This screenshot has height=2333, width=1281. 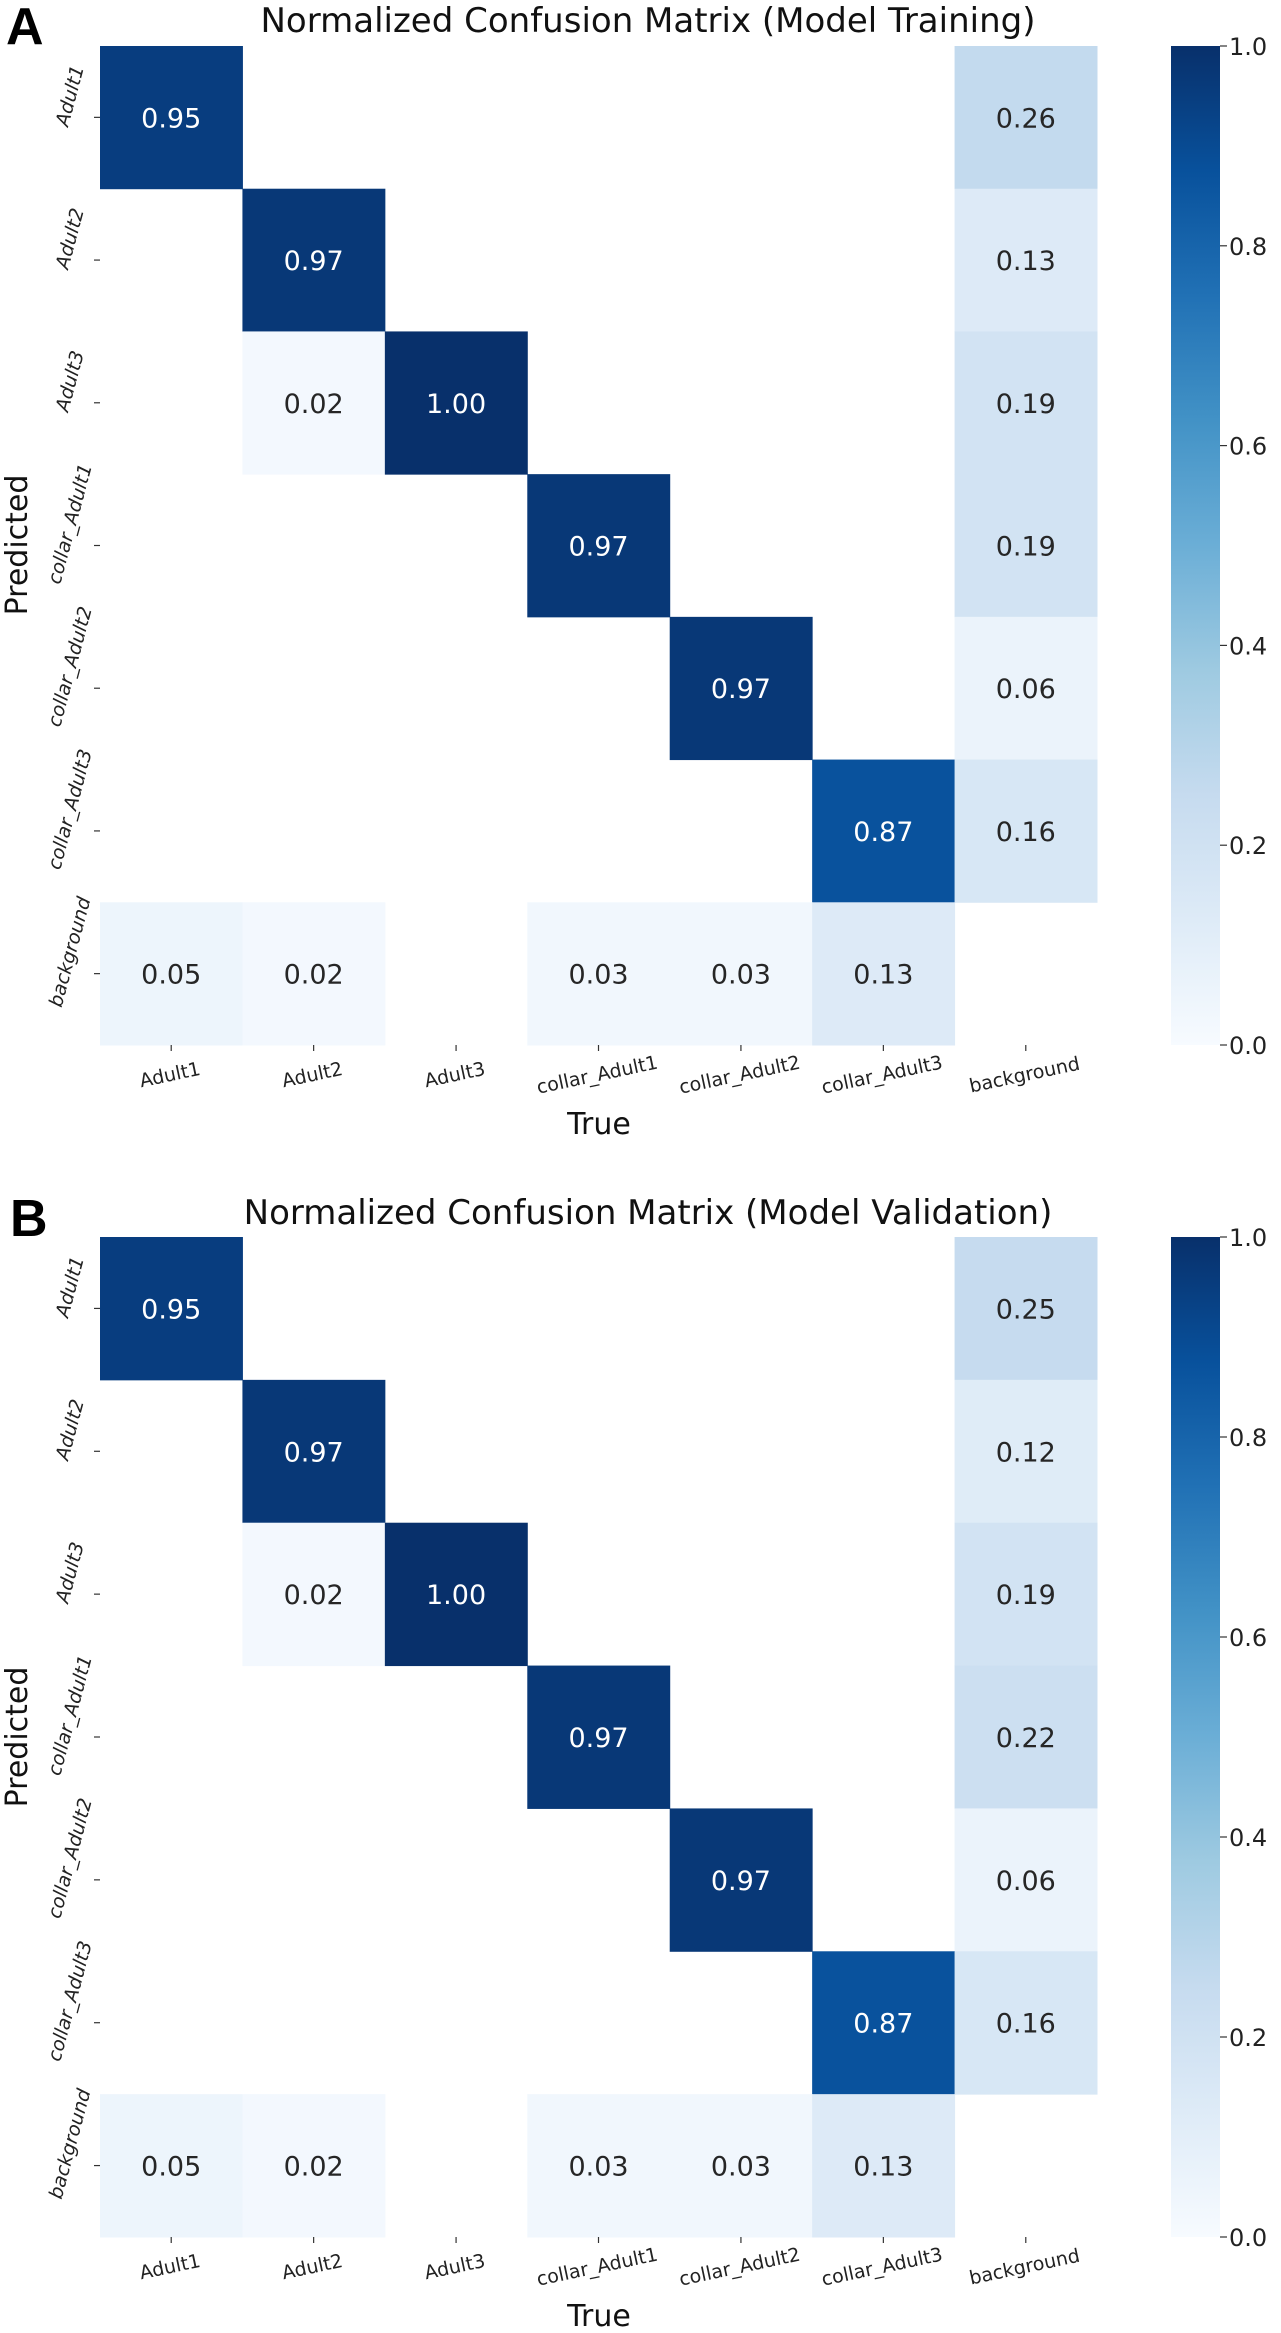 I want to click on y-tick-label: background, so click(x=70, y=2144).